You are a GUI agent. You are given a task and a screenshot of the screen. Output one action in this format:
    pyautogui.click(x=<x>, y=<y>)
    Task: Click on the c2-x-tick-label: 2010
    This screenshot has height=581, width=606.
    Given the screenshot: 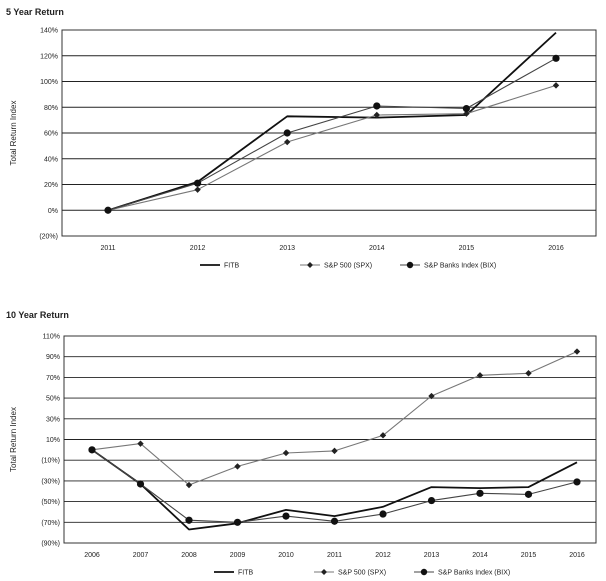 What is the action you would take?
    pyautogui.click(x=286, y=555)
    